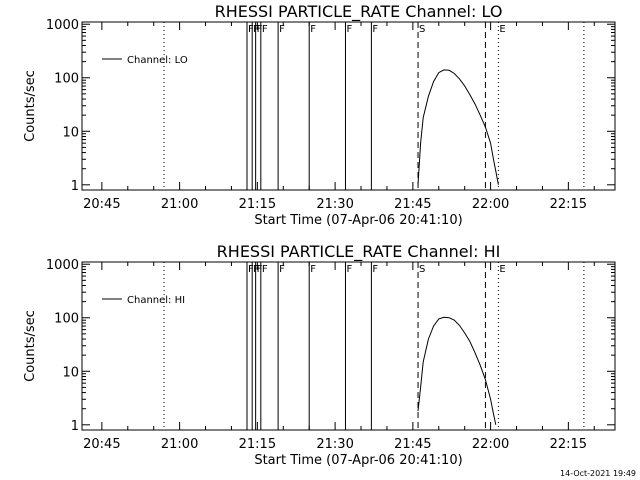 The image size is (640, 480). I want to click on chart-title: RHESSI PARTICLE_RATE Channel: HI, so click(359, 252).